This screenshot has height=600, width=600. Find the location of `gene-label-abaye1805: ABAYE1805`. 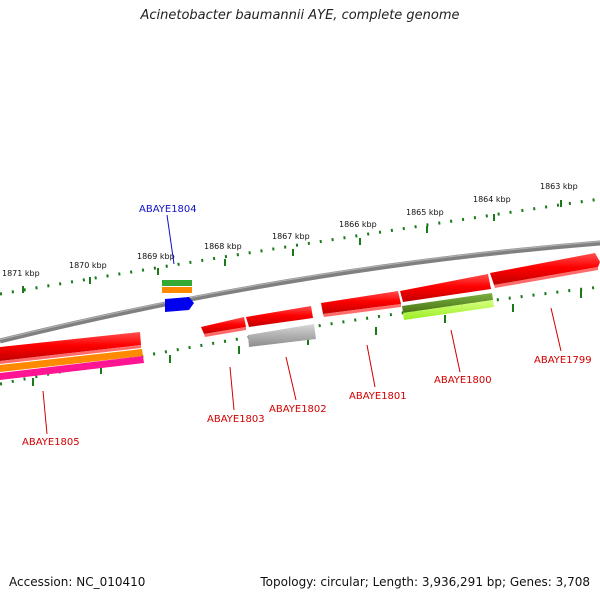

gene-label-abaye1805: ABAYE1805 is located at coordinates (51, 442).